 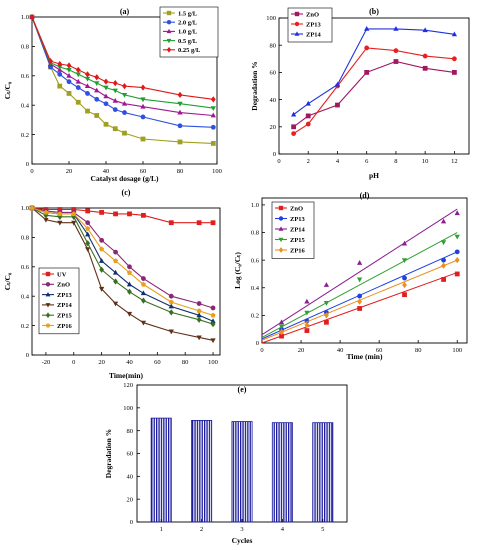 What do you see at coordinates (418, 350) in the screenshot?
I see `x-tick-label: 80` at bounding box center [418, 350].